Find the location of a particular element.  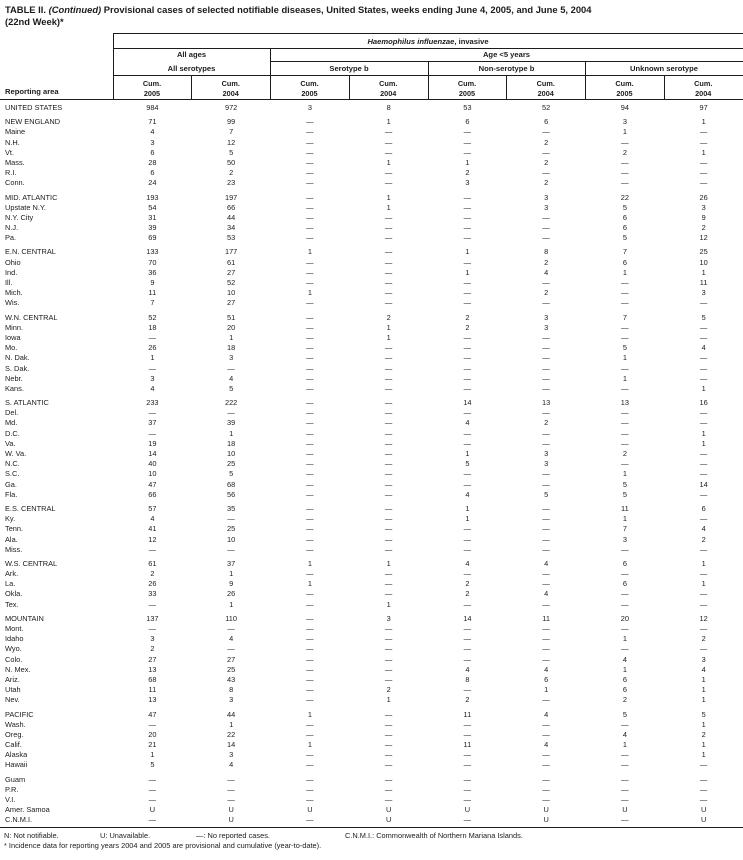

reporting-area-cell: P.R. is located at coordinates (12, 789).